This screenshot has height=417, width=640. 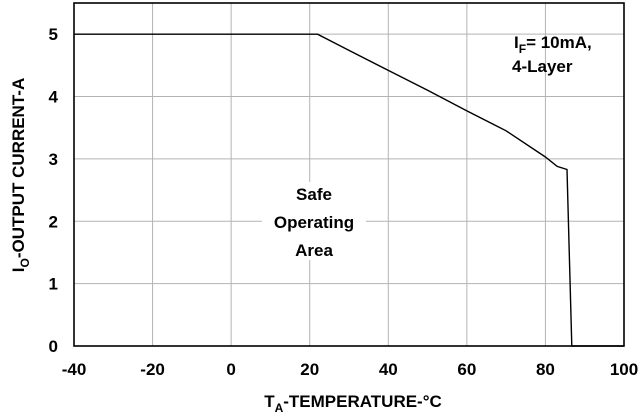 I want to click on x-tick-label: 40, so click(x=388, y=369).